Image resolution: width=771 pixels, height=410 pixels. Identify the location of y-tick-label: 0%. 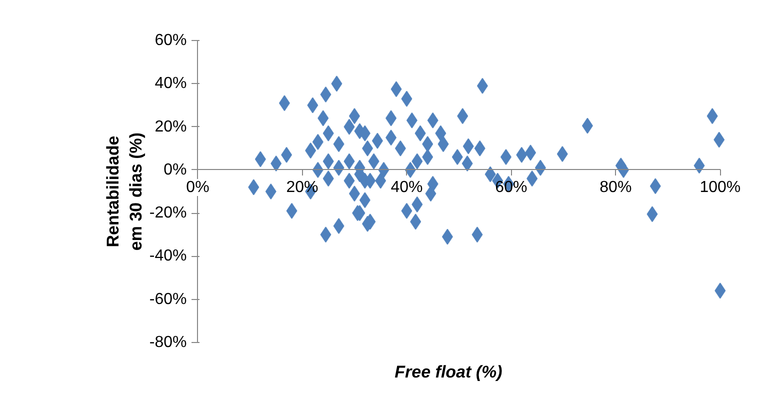
(175, 169).